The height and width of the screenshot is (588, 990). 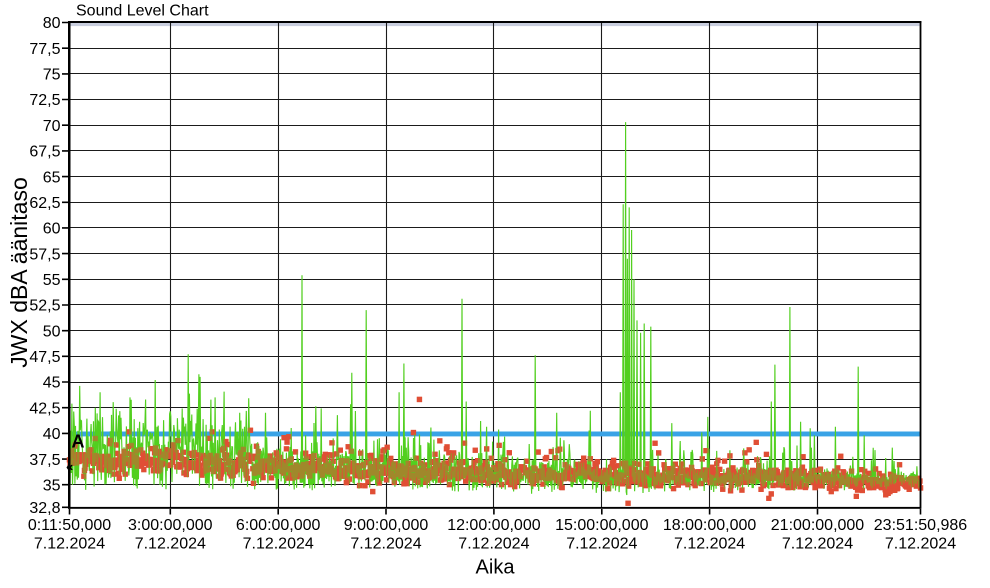 I want to click on svg-text: Aika, so click(x=496, y=568).